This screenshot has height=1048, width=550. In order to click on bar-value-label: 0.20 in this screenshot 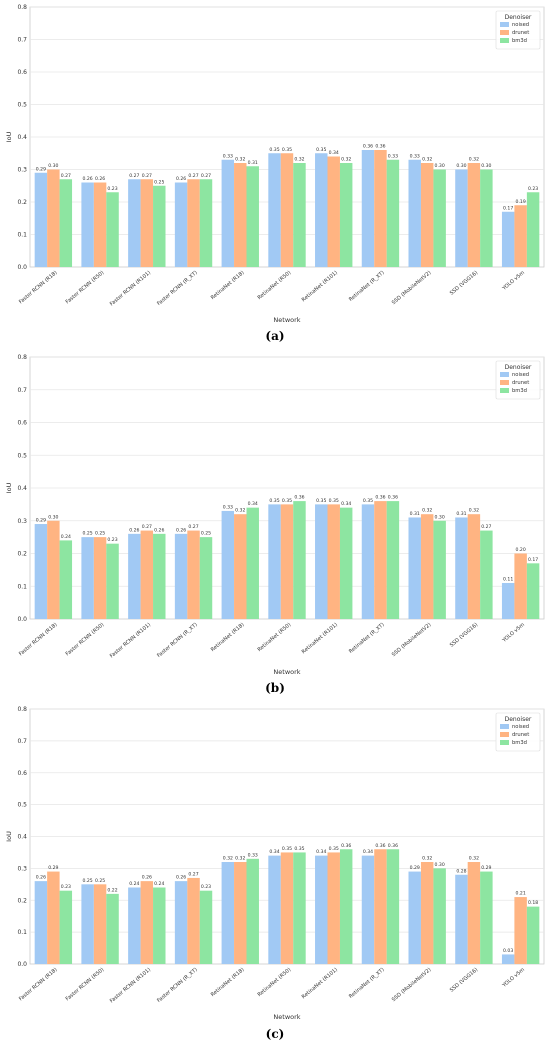, I will do `click(521, 550)`.